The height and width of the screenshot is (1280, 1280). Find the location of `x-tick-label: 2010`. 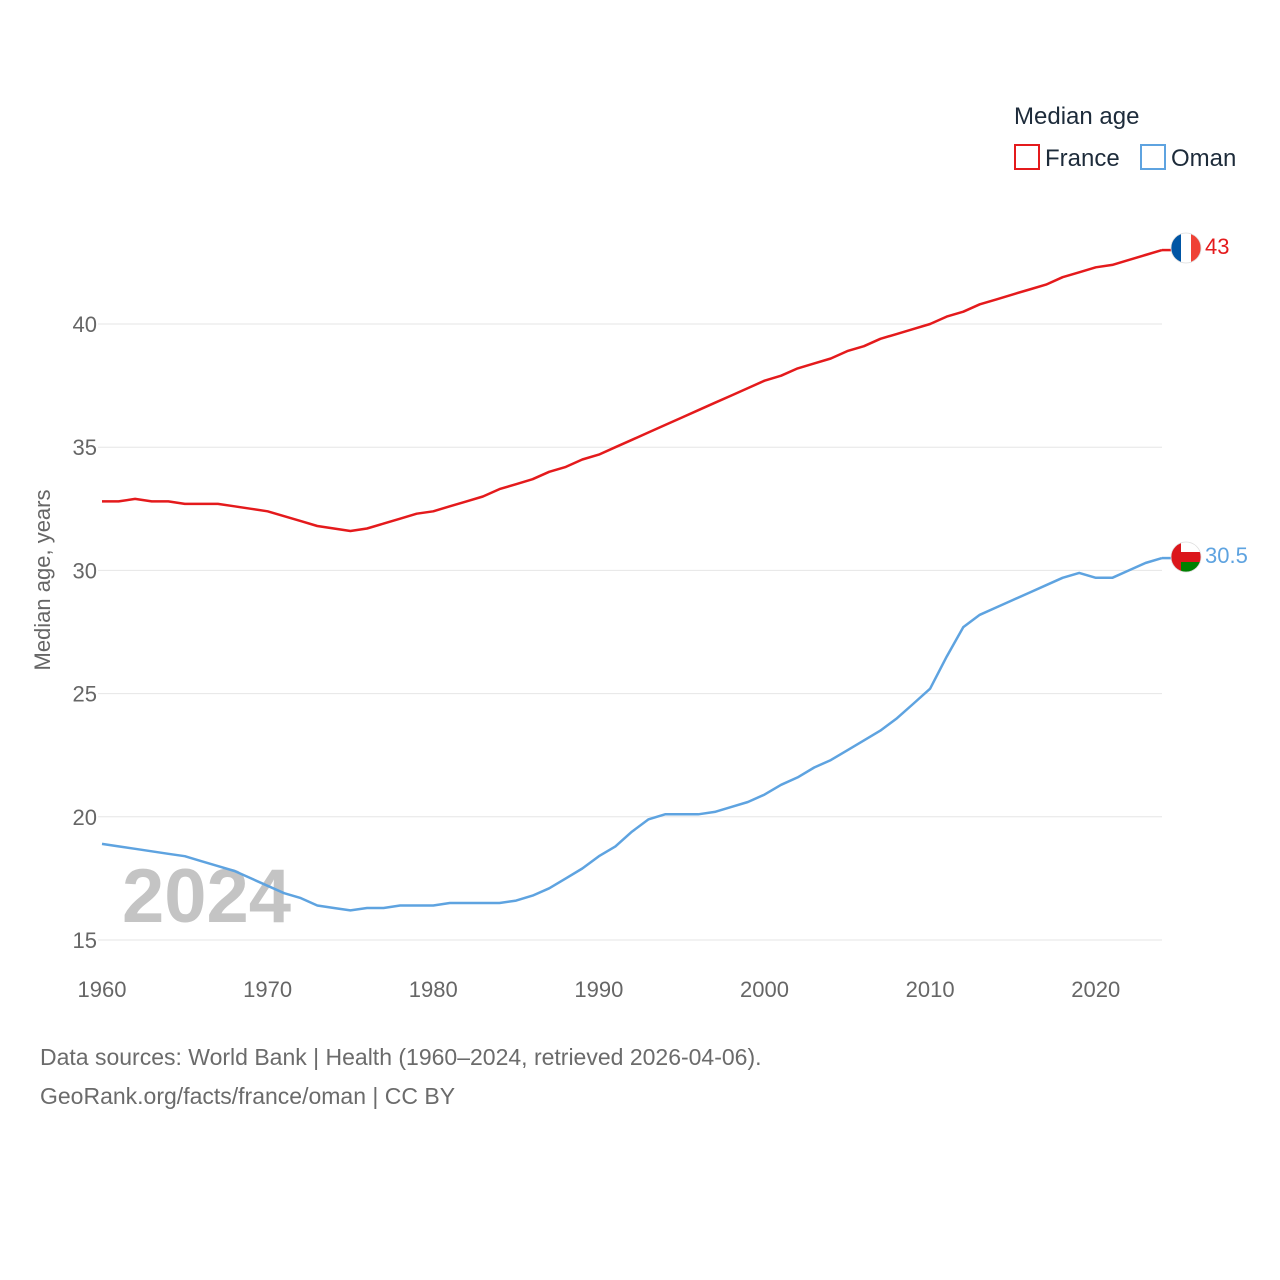

x-tick-label: 2010 is located at coordinates (930, 989).